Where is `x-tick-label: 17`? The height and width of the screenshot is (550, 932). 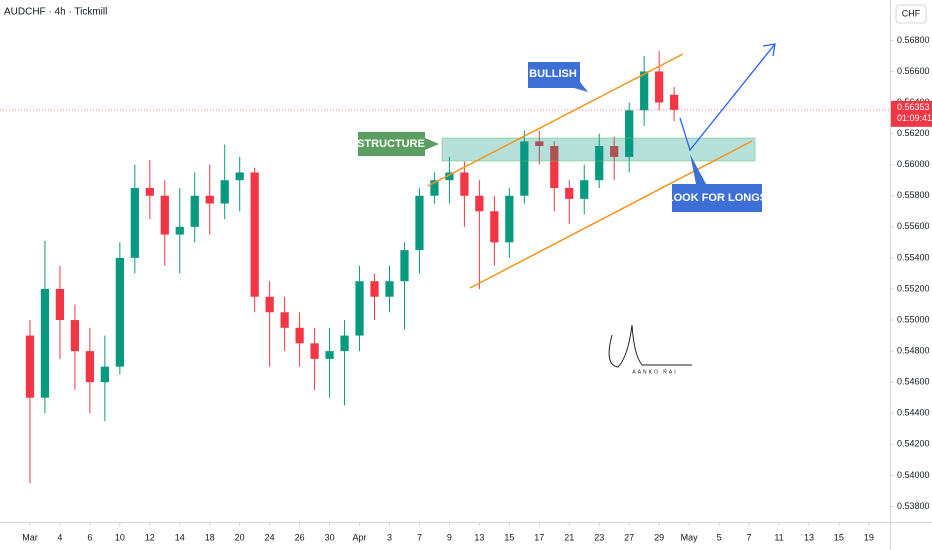
x-tick-label: 17 is located at coordinates (539, 537).